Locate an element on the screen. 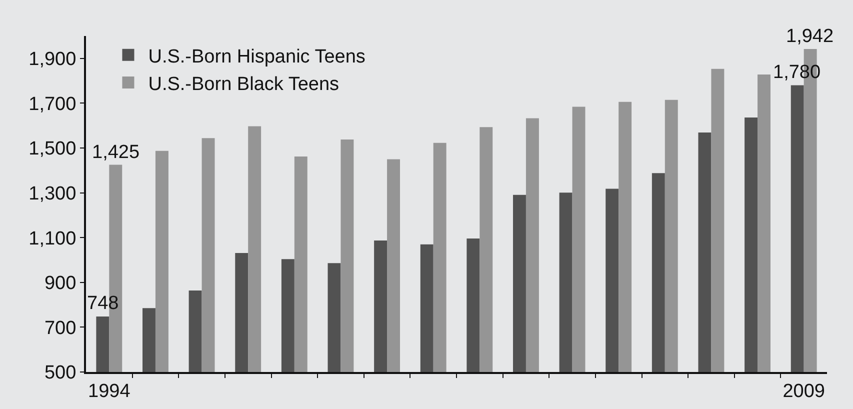 The height and width of the screenshot is (409, 853). data-label: 1,425 is located at coordinates (116, 152).